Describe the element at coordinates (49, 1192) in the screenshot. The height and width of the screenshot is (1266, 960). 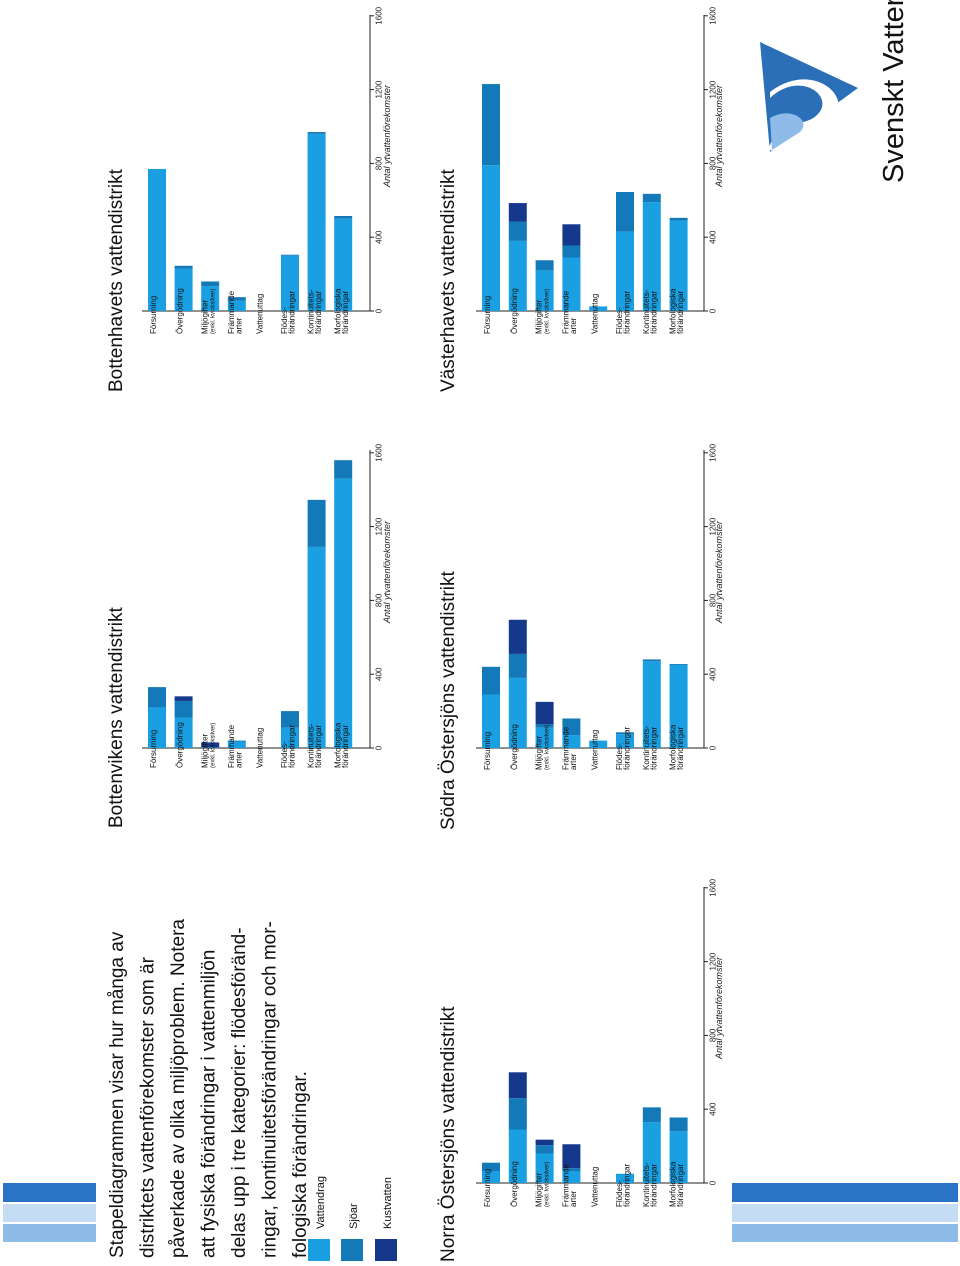
I see `left-stripe-dark` at that location.